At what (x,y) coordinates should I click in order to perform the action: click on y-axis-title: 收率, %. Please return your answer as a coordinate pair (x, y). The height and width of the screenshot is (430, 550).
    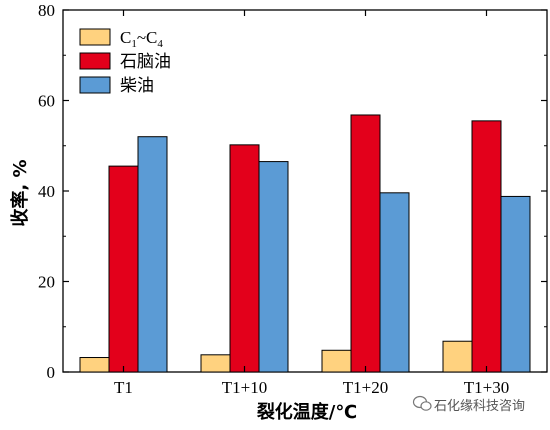
    Looking at the image, I should click on (20, 192).